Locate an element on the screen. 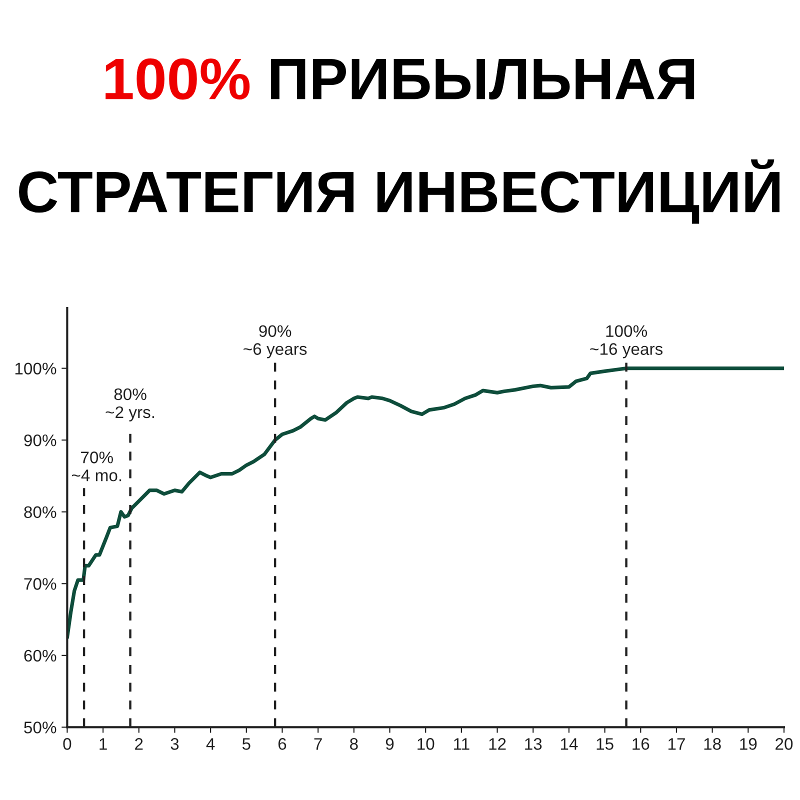  y-tick-label: 80% is located at coordinates (40, 512).